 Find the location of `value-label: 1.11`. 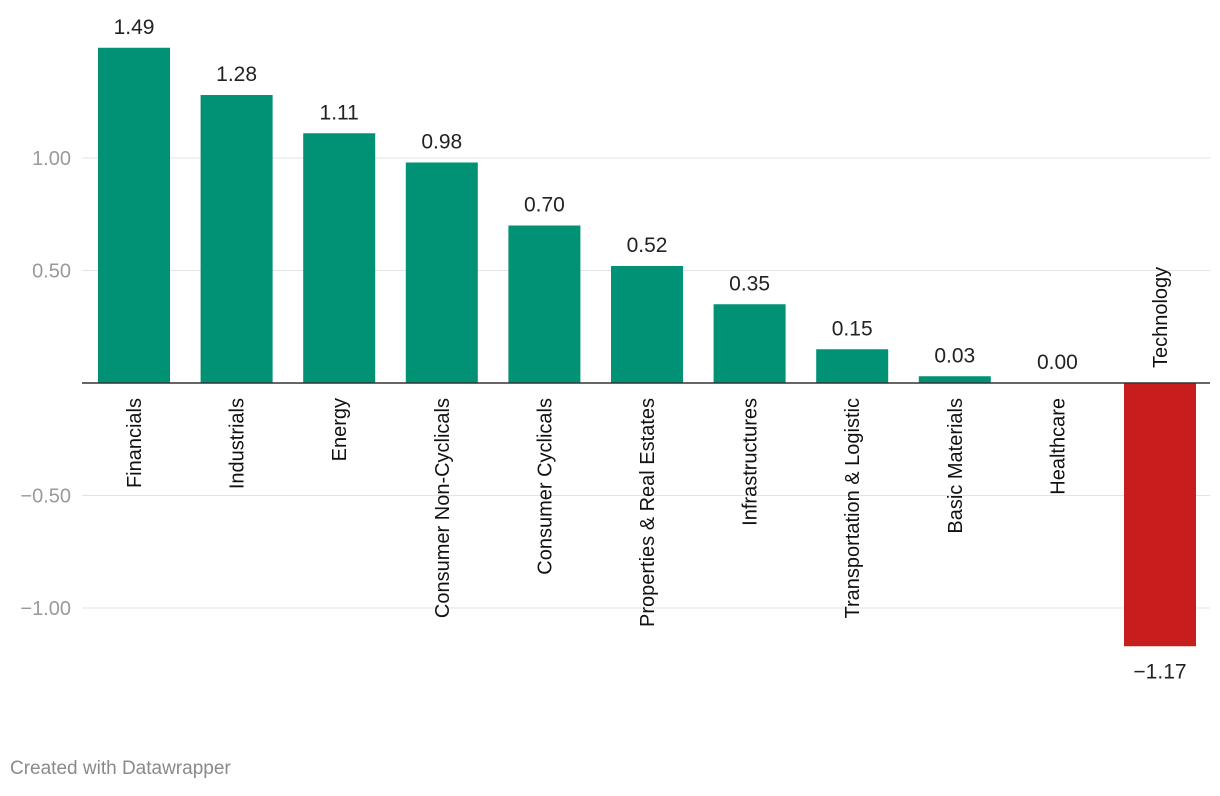

value-label: 1.11 is located at coordinates (339, 112).